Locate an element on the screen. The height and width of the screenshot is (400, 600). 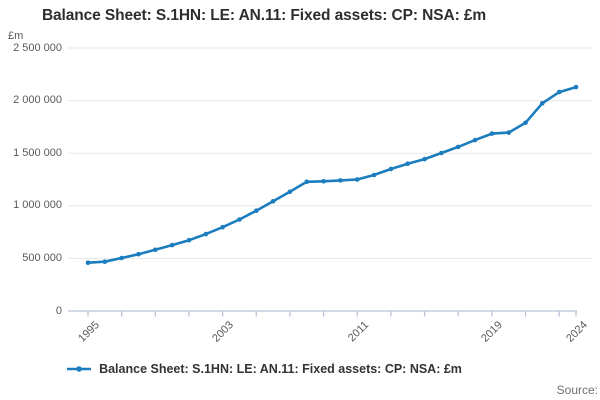
data-point-2004 is located at coordinates (239, 219).